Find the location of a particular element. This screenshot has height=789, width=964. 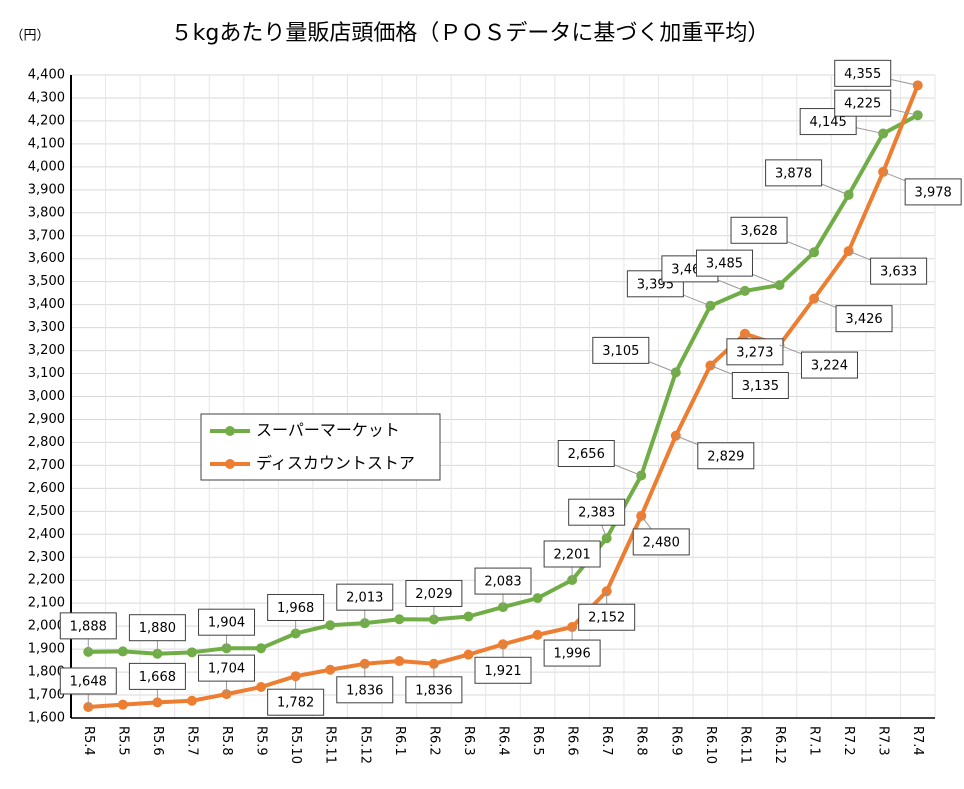

y-tick-label: 3,700 is located at coordinates (46, 235).